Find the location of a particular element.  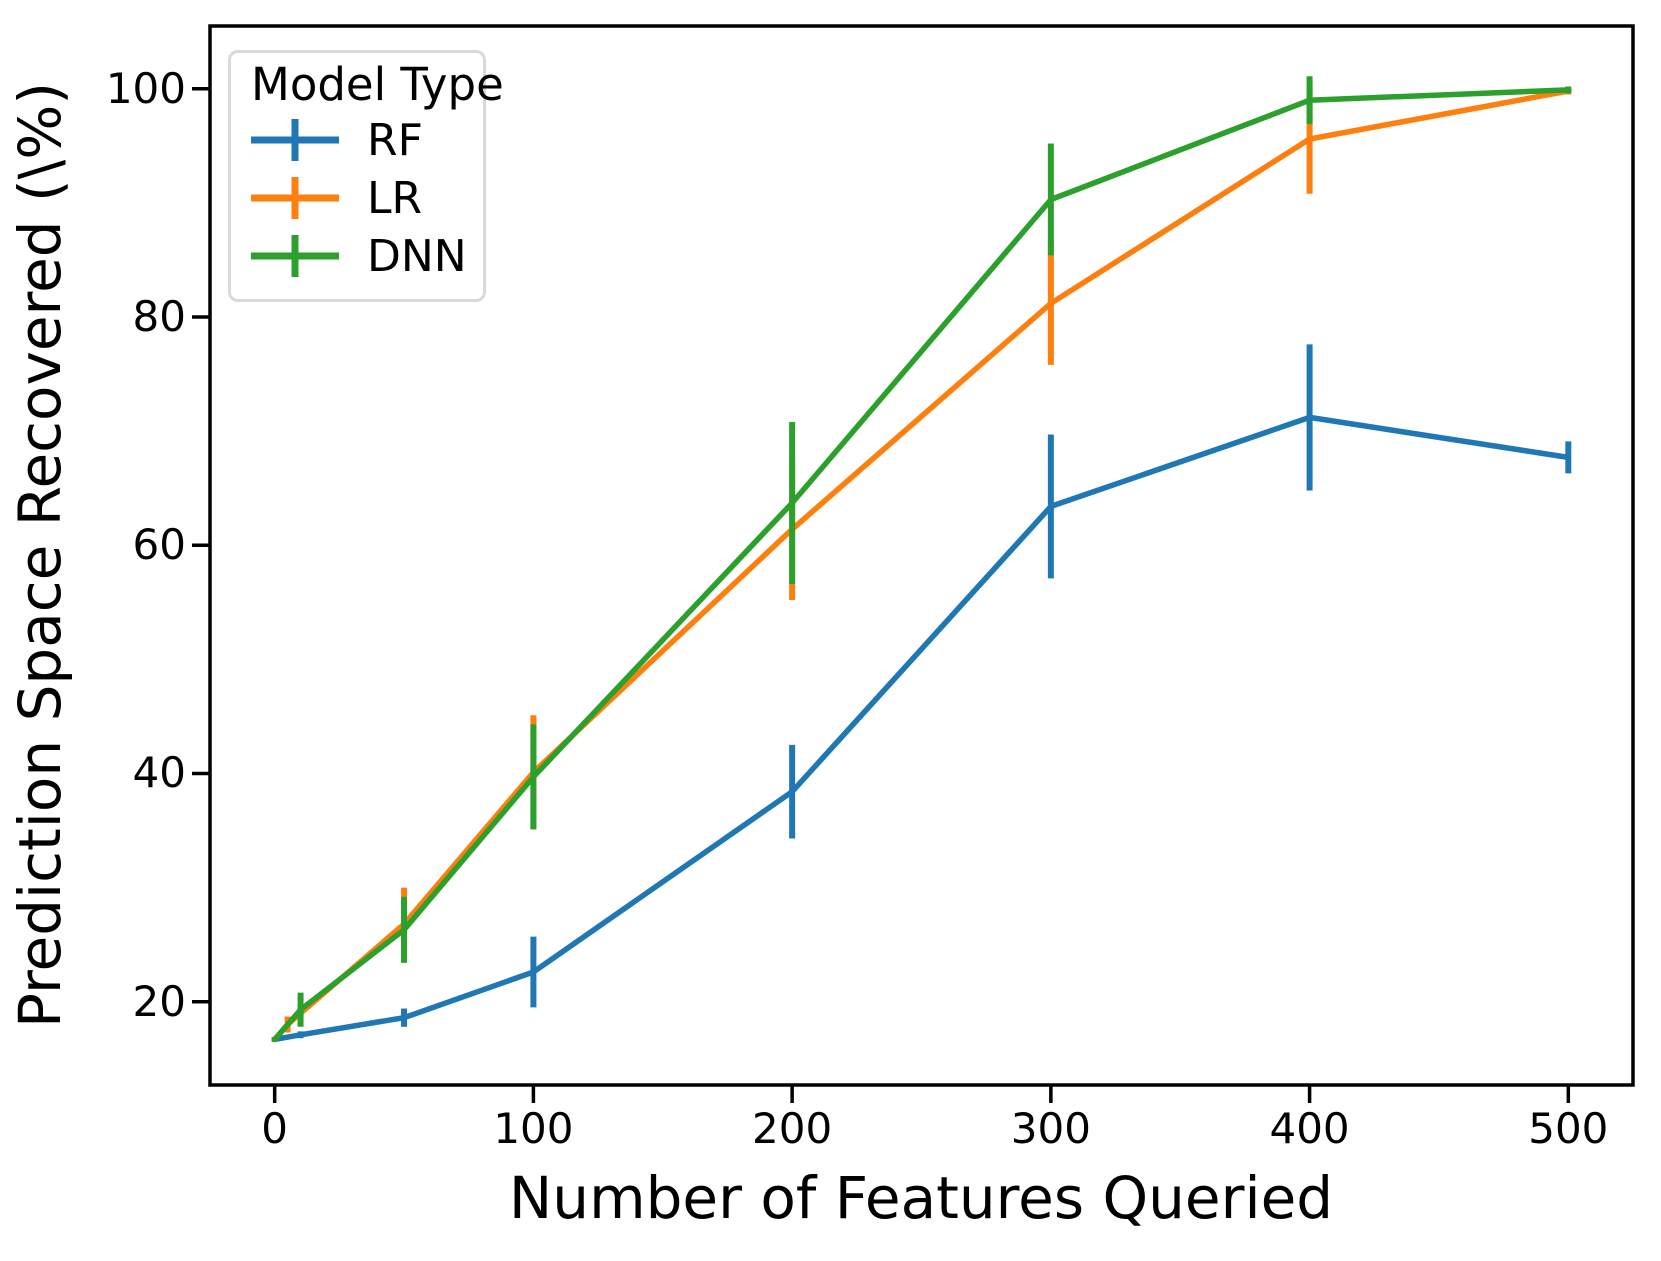

y-axis-label: Prediction Space Recovered (\%) is located at coordinates (40, 555).